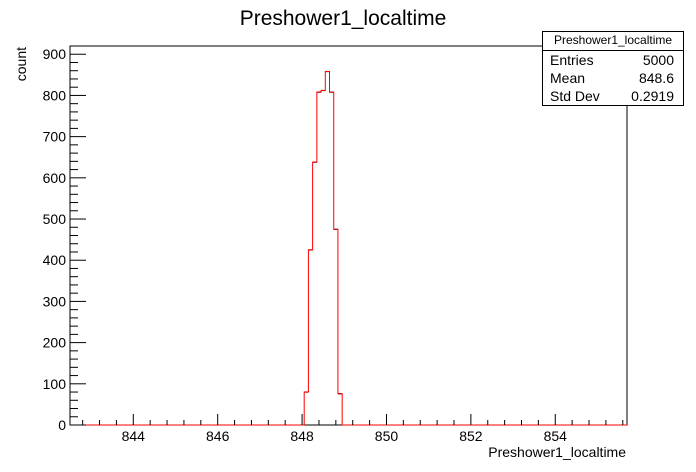 The height and width of the screenshot is (472, 696). What do you see at coordinates (218, 436) in the screenshot?
I see `x-tick-label: 846` at bounding box center [218, 436].